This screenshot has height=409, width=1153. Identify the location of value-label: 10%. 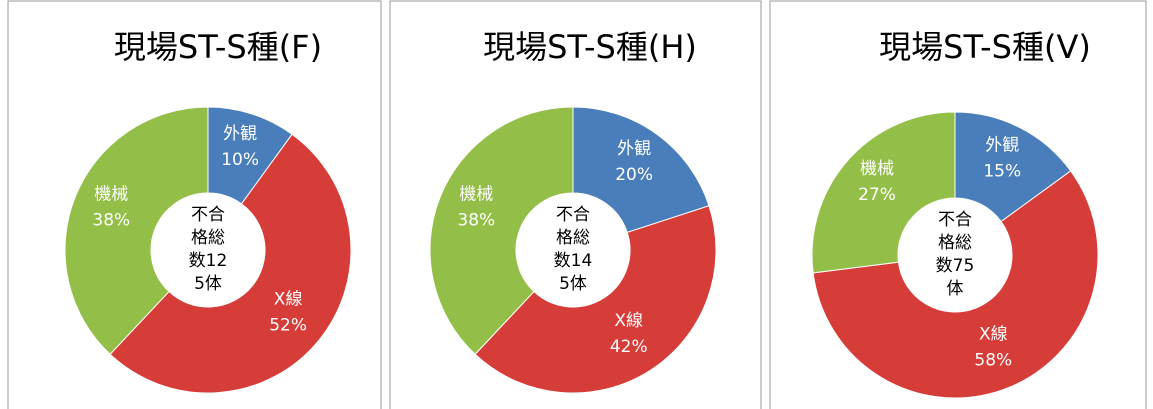
(240, 160).